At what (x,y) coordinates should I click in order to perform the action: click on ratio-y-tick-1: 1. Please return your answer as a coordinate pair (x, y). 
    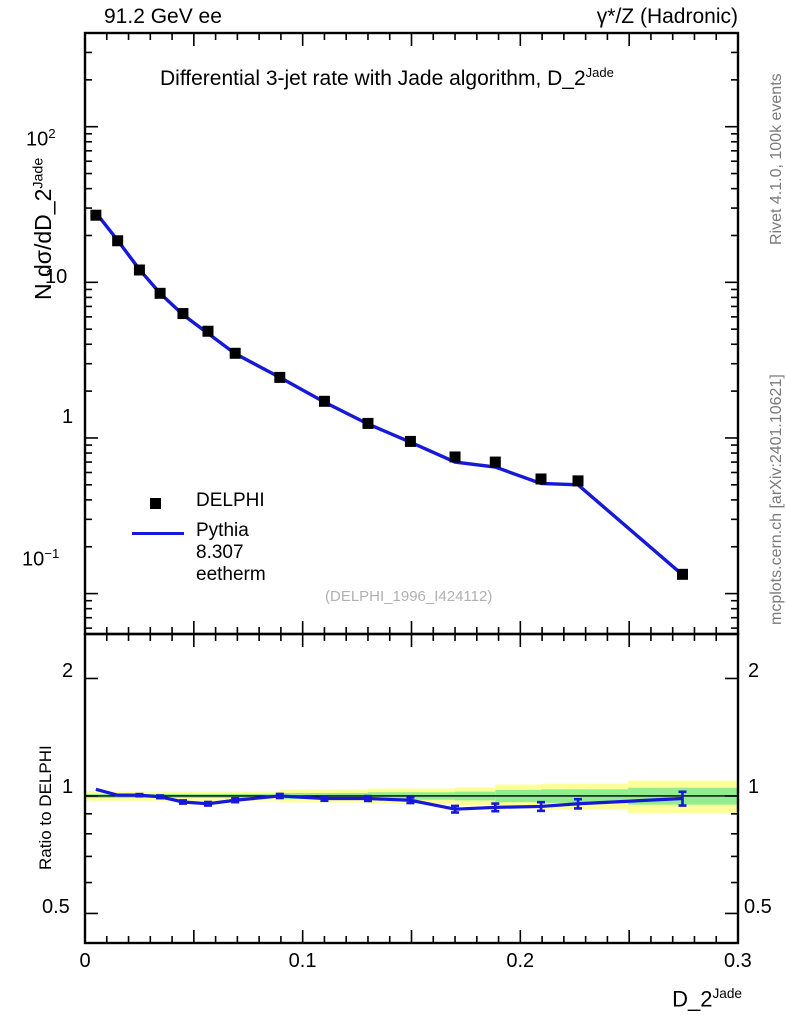
    Looking at the image, I should click on (68, 787).